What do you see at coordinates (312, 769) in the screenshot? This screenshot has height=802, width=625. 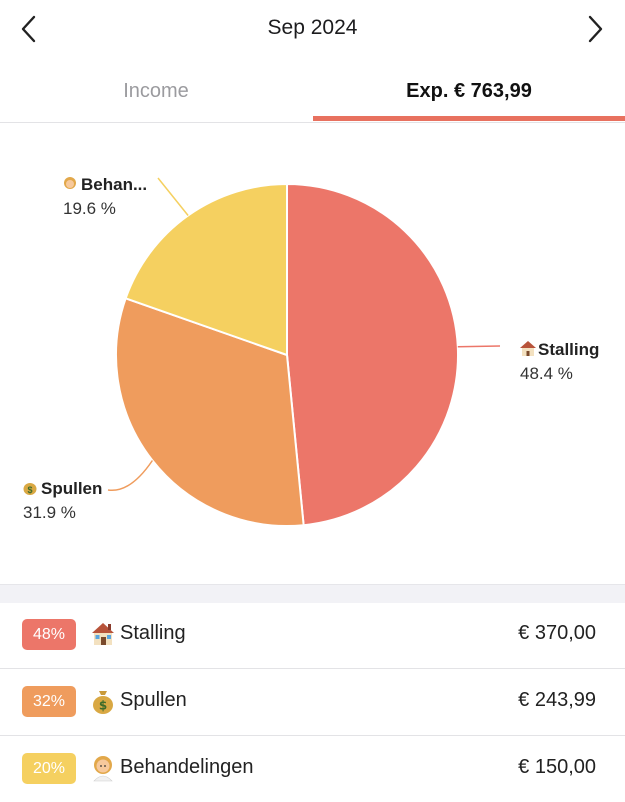 I see `list-item-behandelingen: 20% Behandelingen € 150,00` at bounding box center [312, 769].